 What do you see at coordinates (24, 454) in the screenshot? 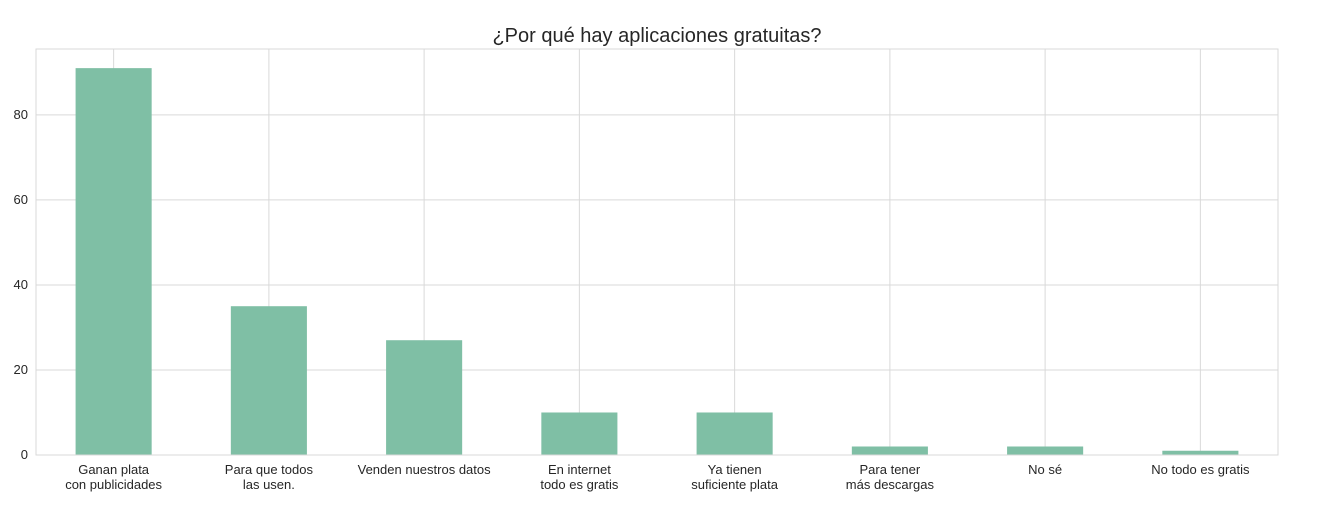
I see `y-tick-label: 0` at bounding box center [24, 454].